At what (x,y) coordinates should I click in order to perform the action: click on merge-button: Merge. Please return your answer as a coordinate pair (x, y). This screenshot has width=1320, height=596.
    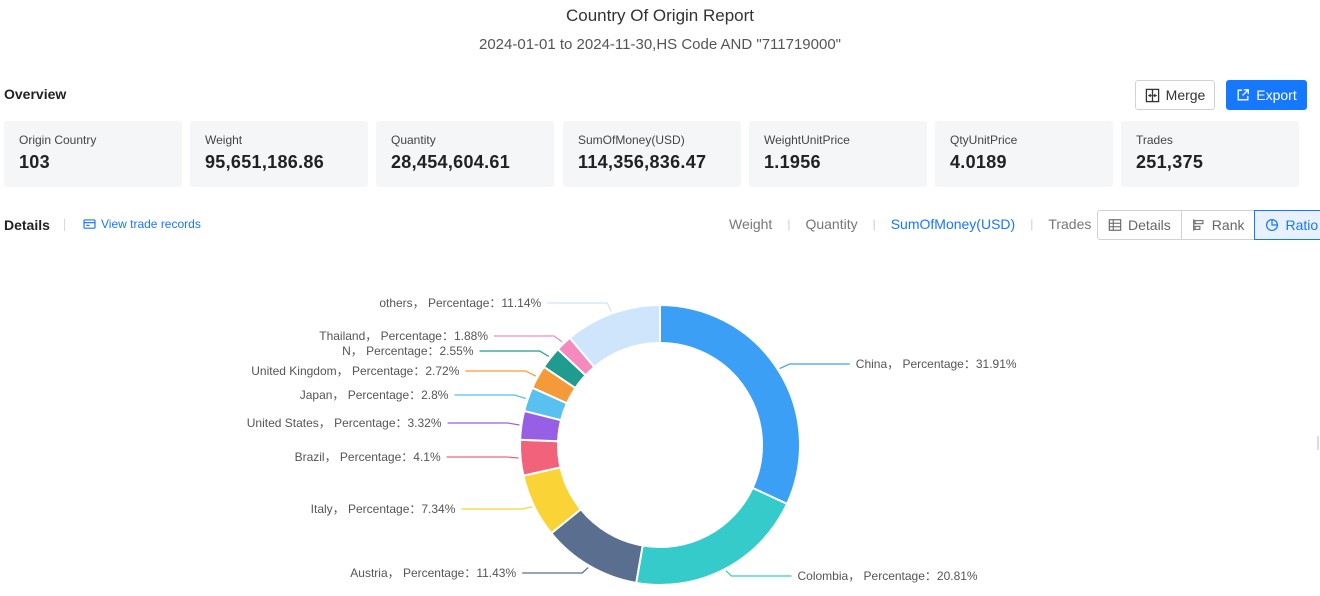
    Looking at the image, I should click on (1175, 95).